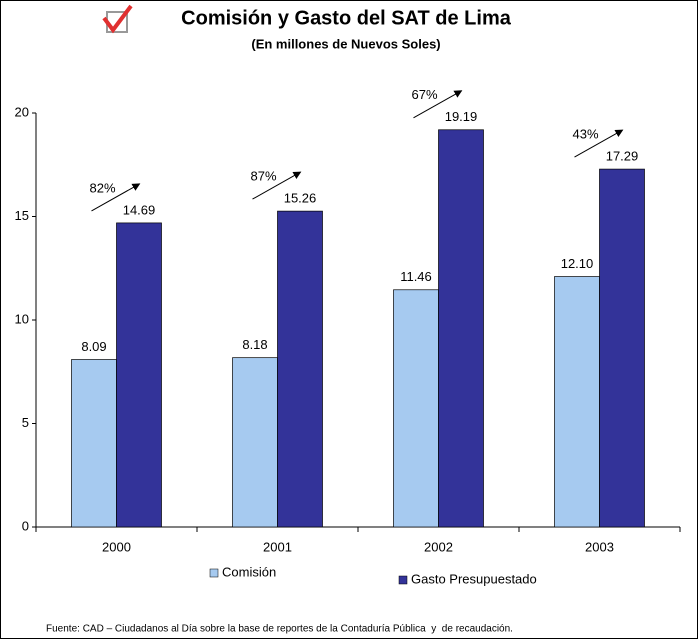 The width and height of the screenshot is (698, 639). Describe the element at coordinates (249, 571) in the screenshot. I see `legend-label: Comisión` at that location.